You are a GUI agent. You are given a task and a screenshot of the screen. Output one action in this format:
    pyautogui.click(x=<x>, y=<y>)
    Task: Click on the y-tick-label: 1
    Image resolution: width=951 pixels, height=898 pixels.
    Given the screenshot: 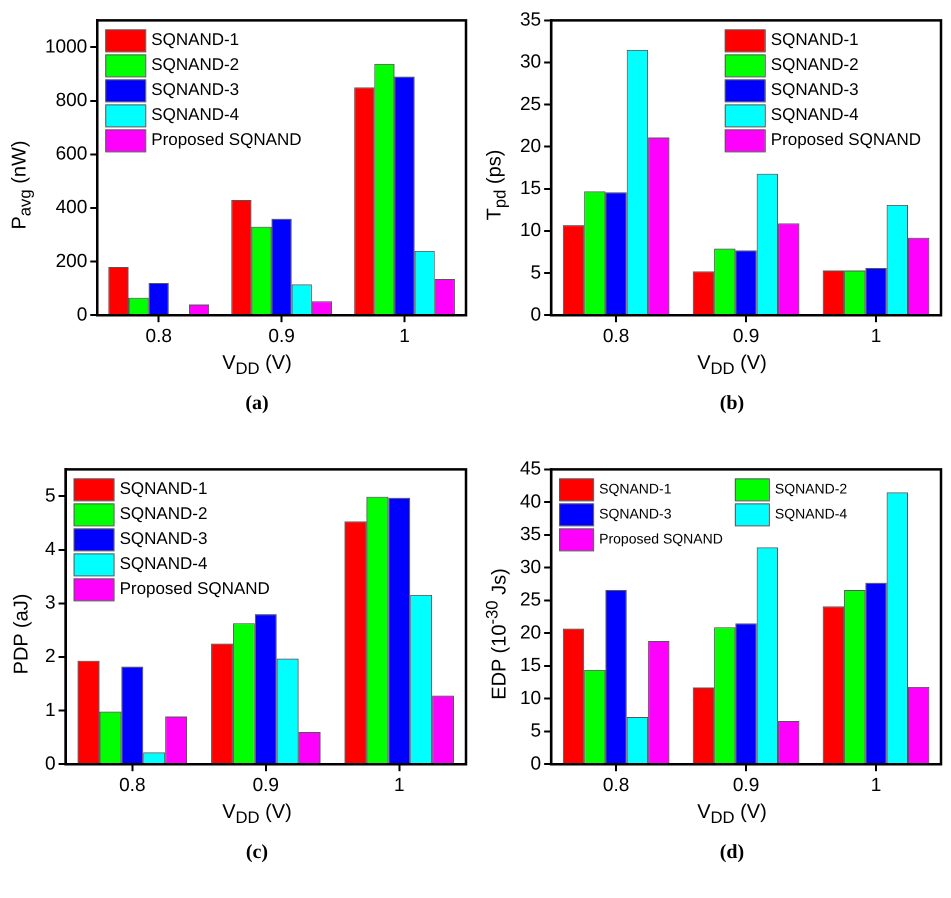 What is the action you would take?
    pyautogui.click(x=50, y=710)
    